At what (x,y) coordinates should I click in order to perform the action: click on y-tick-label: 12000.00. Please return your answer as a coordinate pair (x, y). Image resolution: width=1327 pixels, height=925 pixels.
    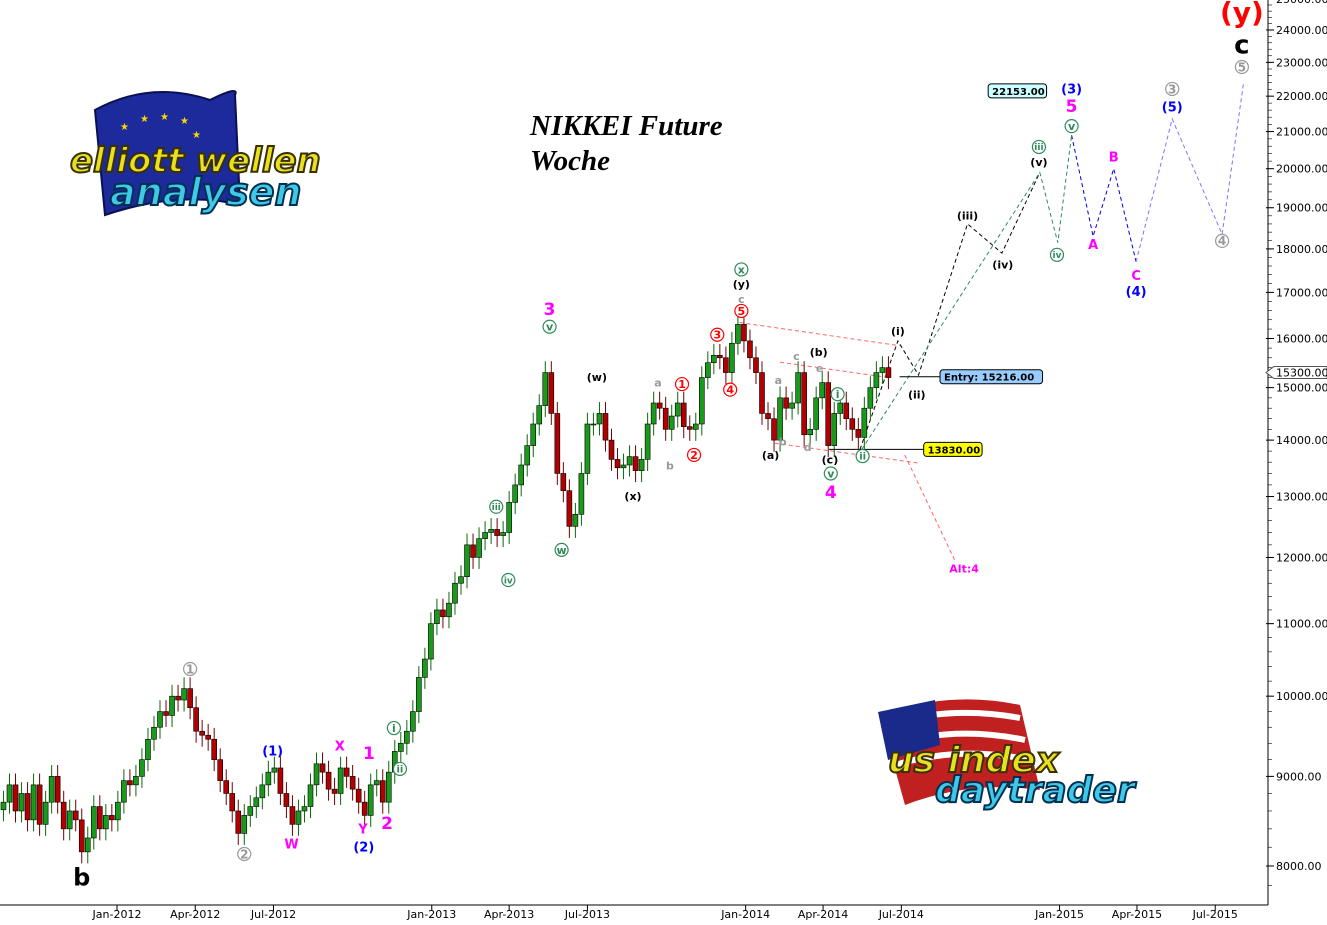
    Looking at the image, I should click on (1301, 557).